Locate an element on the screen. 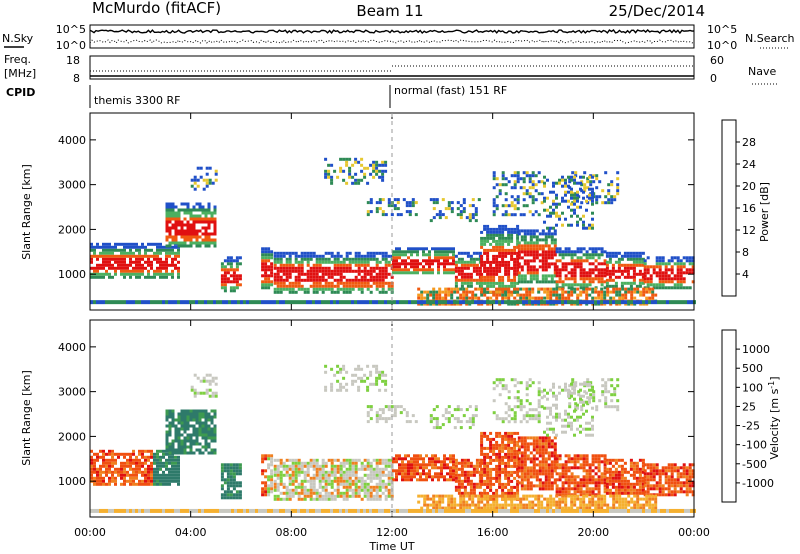 The image size is (800, 554). station-title: McMurdo (fitACF) is located at coordinates (156, 8).